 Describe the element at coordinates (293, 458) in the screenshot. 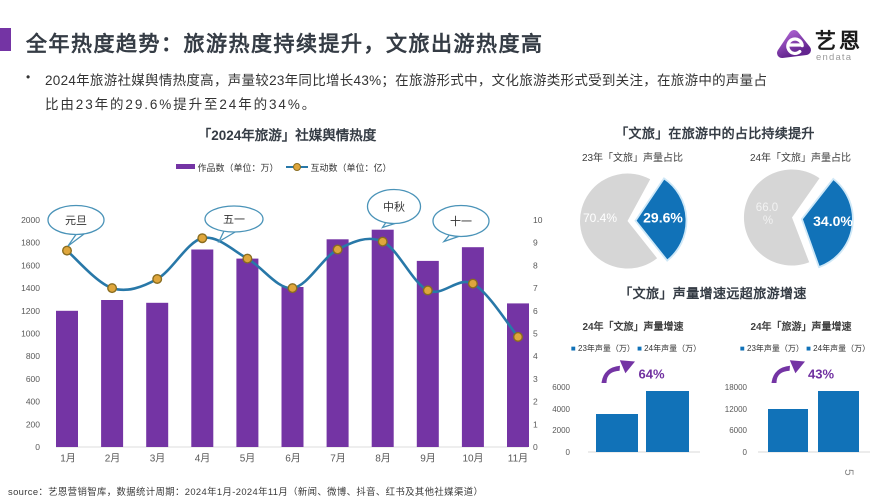

I see `svg-text: 6月` at that location.